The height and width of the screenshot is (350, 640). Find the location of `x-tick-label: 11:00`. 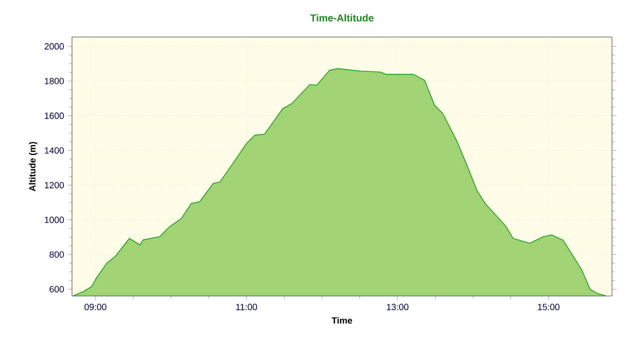

x-tick-label: 11:00 is located at coordinates (247, 307).